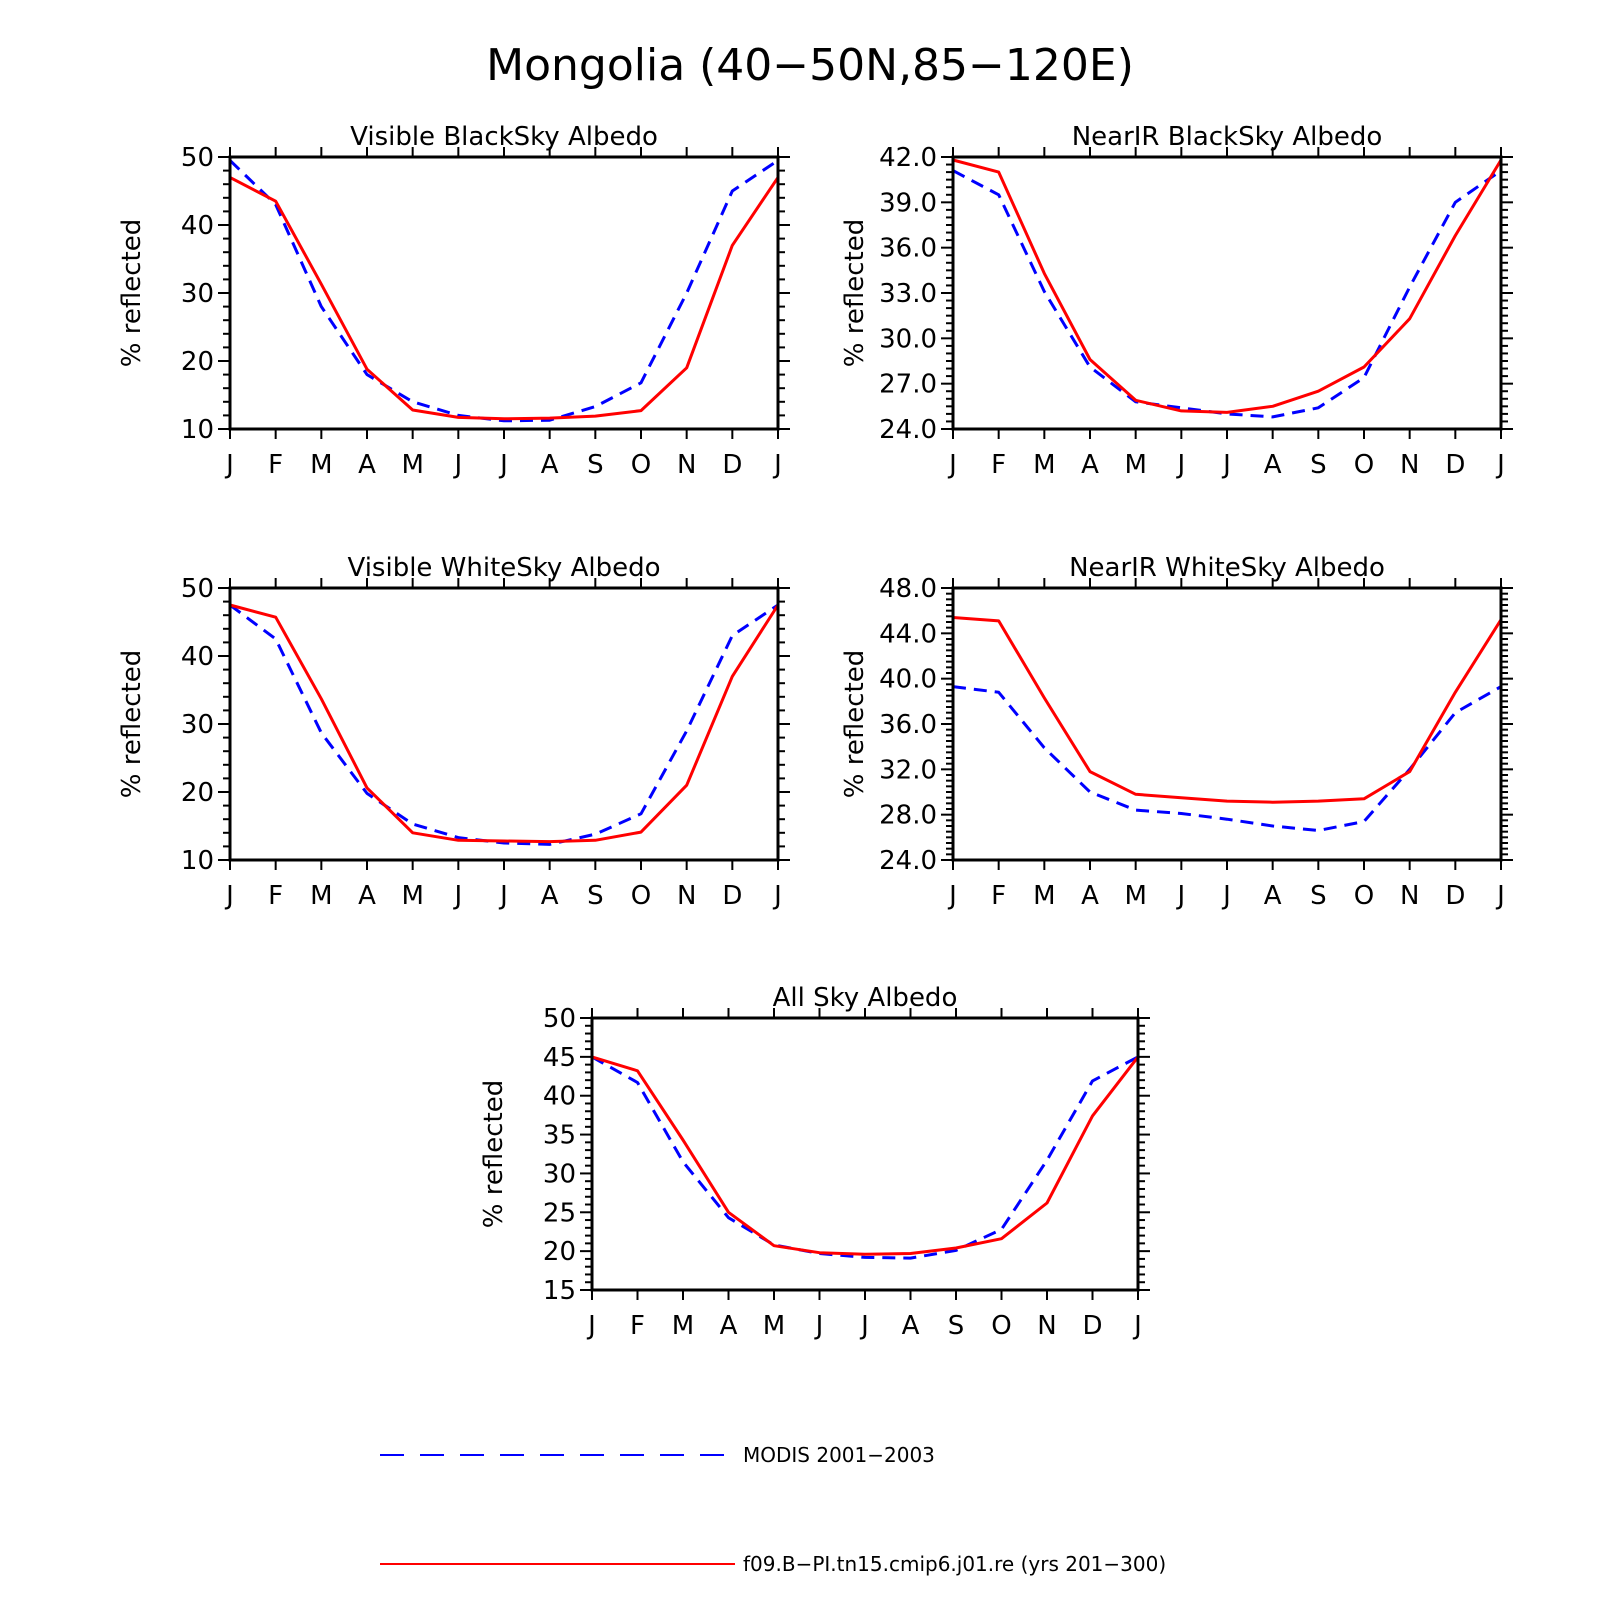  I want to click on y-tick-label: 42.0, so click(908, 158).